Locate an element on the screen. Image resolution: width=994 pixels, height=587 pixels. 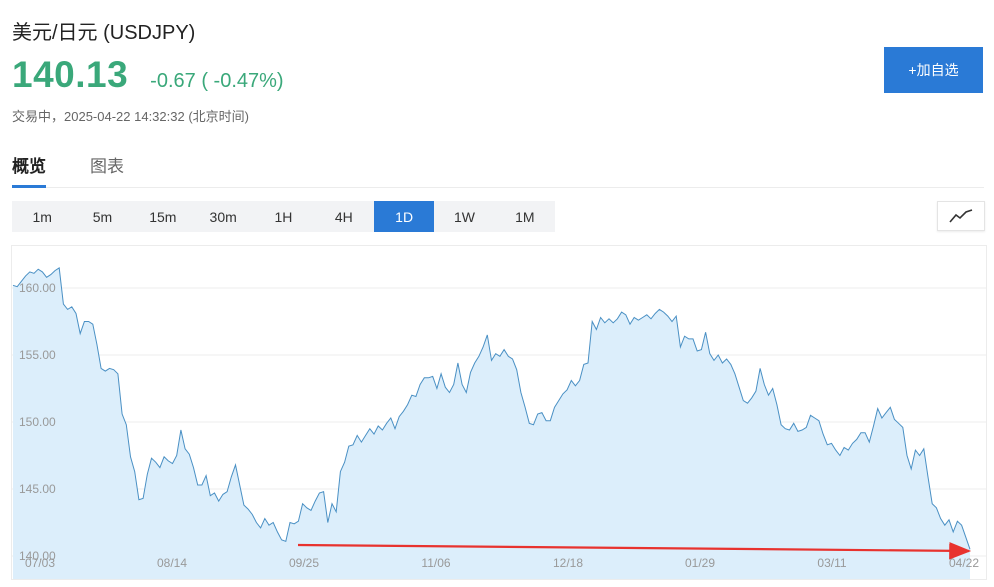
x-tick-label: 12/18 is located at coordinates (568, 563).